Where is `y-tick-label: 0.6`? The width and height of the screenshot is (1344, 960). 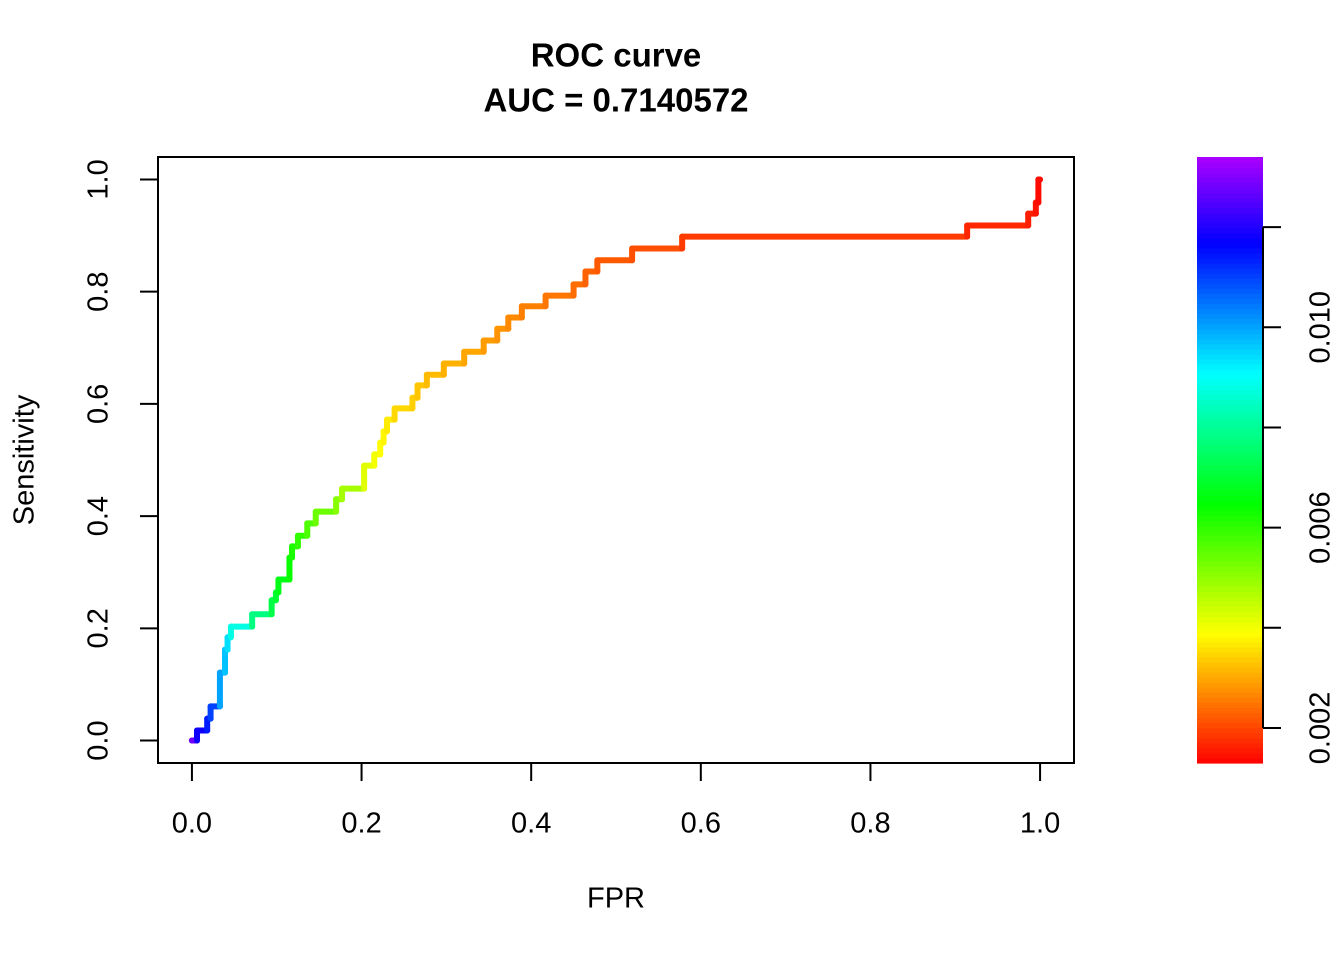 y-tick-label: 0.6 is located at coordinates (99, 404).